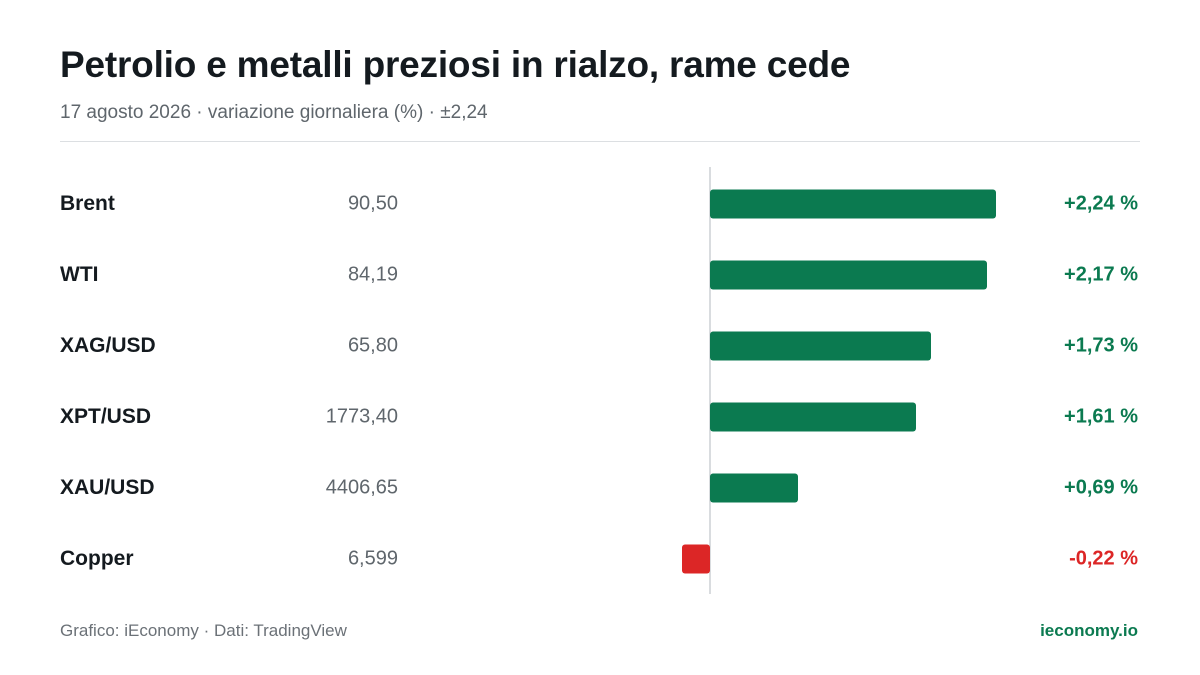 The height and width of the screenshot is (675, 1200). What do you see at coordinates (1101, 416) in the screenshot?
I see `value-label: +1,61 %` at bounding box center [1101, 416].